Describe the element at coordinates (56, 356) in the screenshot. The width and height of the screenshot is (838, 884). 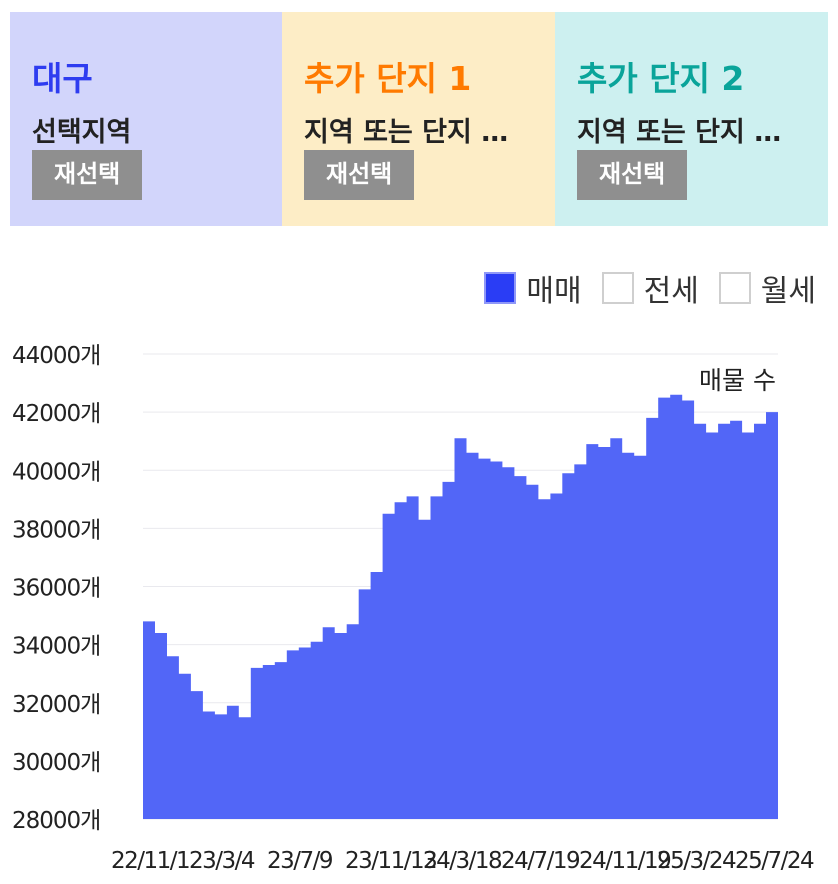
I see `y-tick-label: 44000개` at that location.